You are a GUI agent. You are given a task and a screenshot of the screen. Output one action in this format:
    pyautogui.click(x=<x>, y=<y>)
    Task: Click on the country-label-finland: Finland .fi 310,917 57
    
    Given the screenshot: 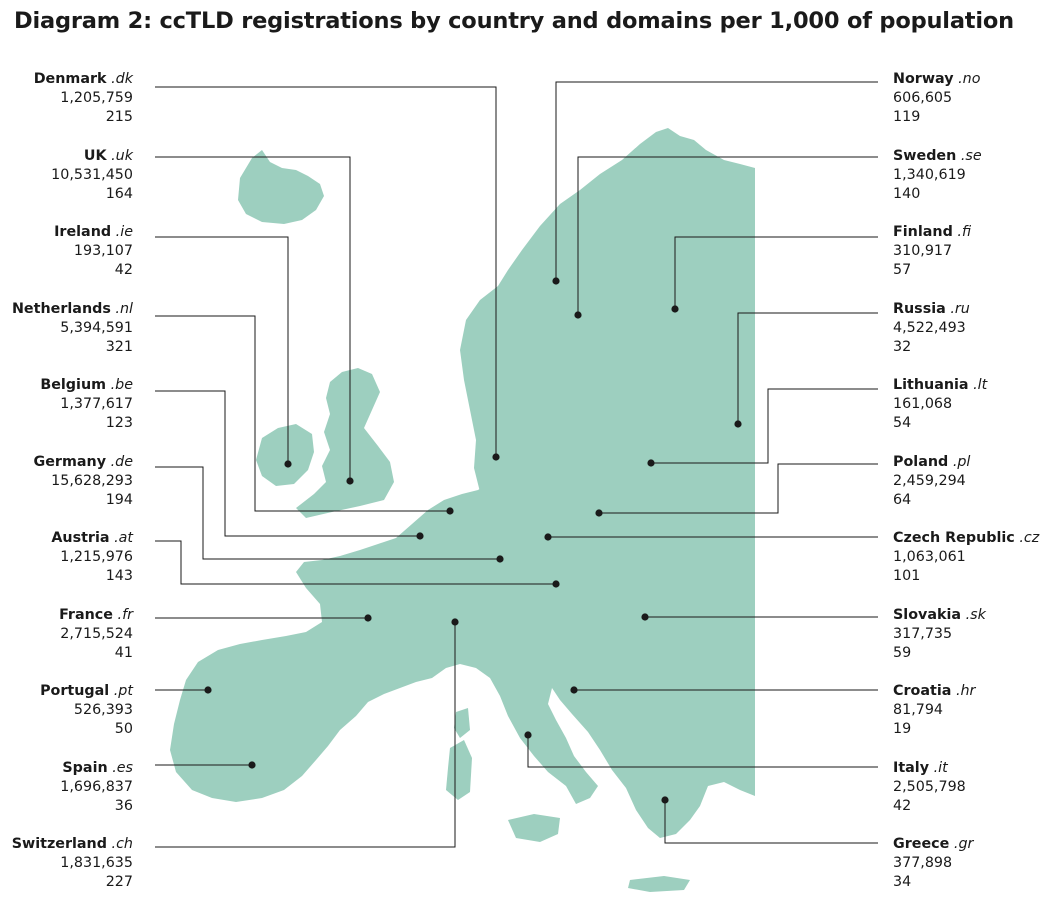 What is the action you would take?
    pyautogui.click(x=932, y=251)
    